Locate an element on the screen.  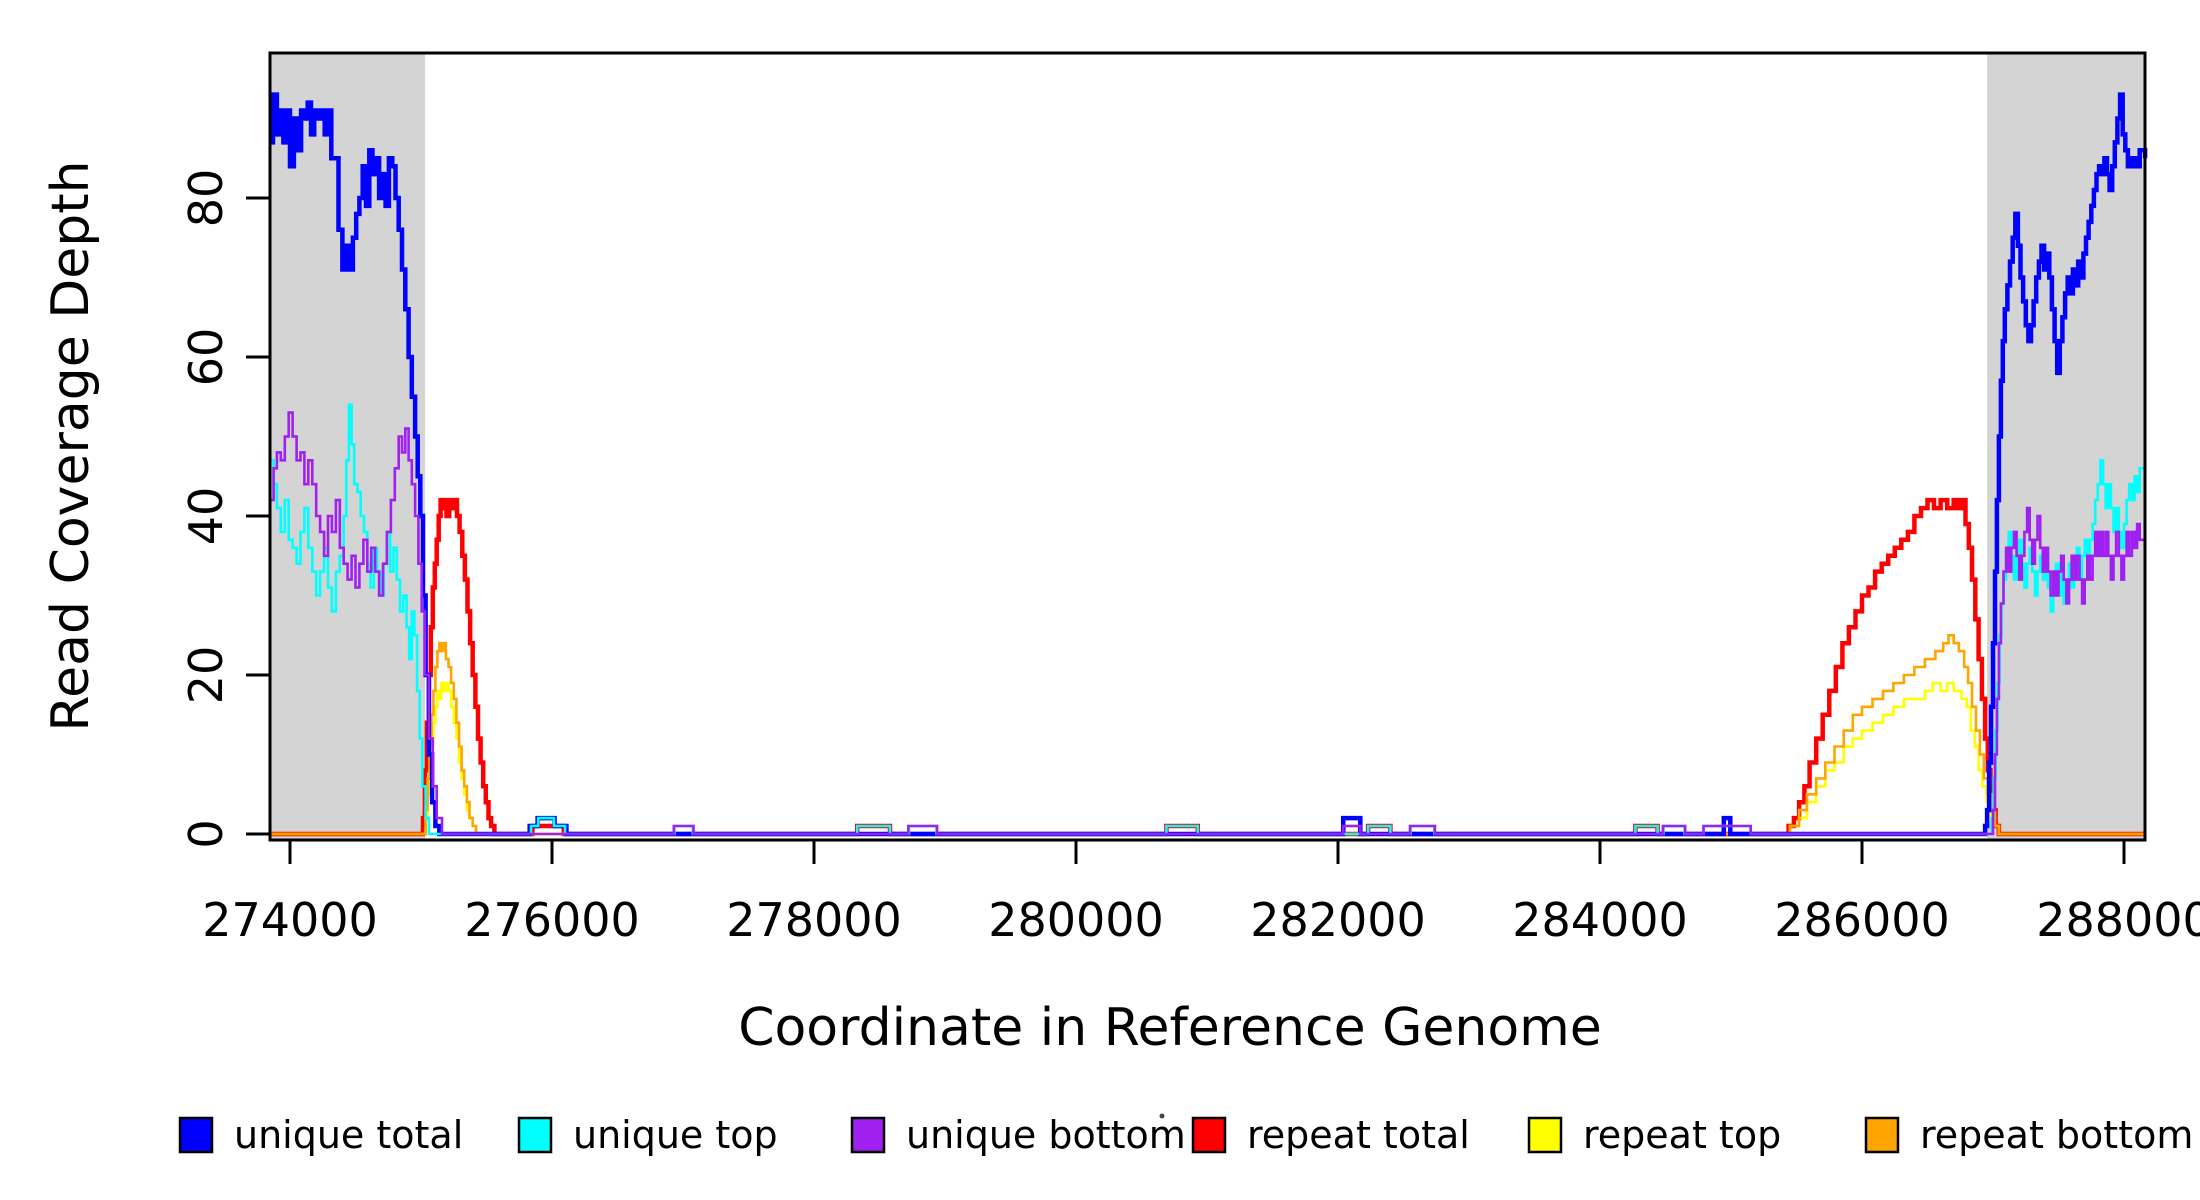
legend-swatch-repeat-total is located at coordinates (1209, 1135).